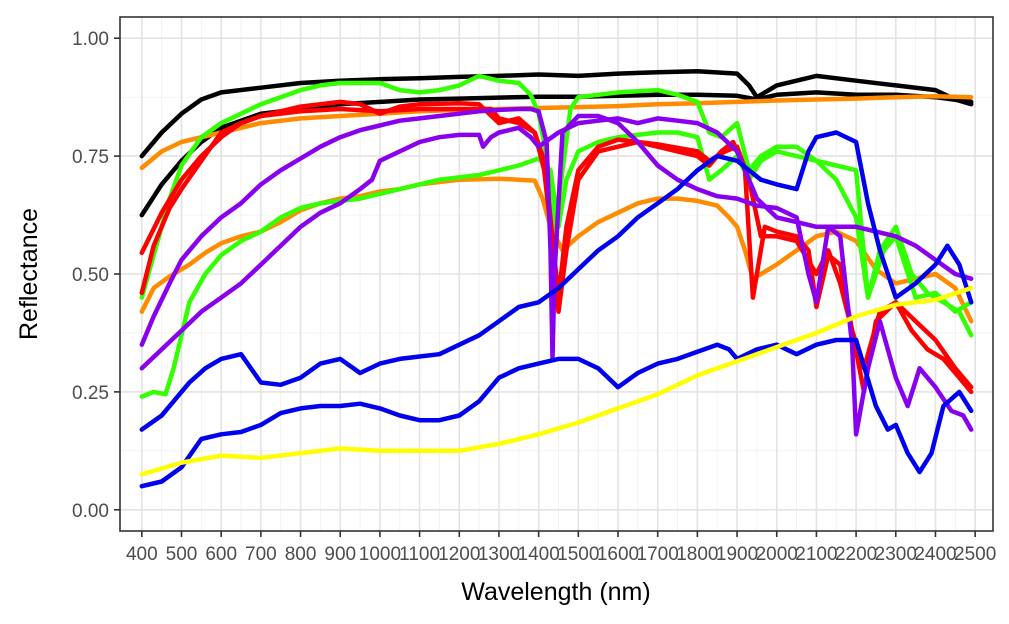  Describe the element at coordinates (90, 511) in the screenshot. I see `y-tick-label: 0.00` at that location.